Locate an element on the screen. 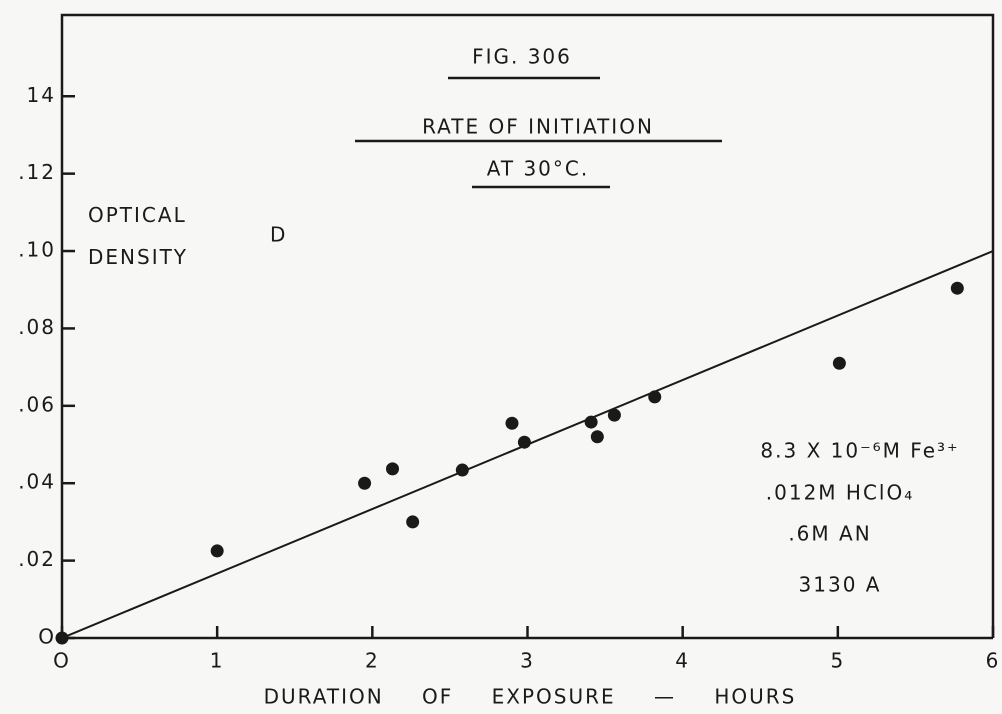  y-tick-label: .12 is located at coordinates (37, 172).